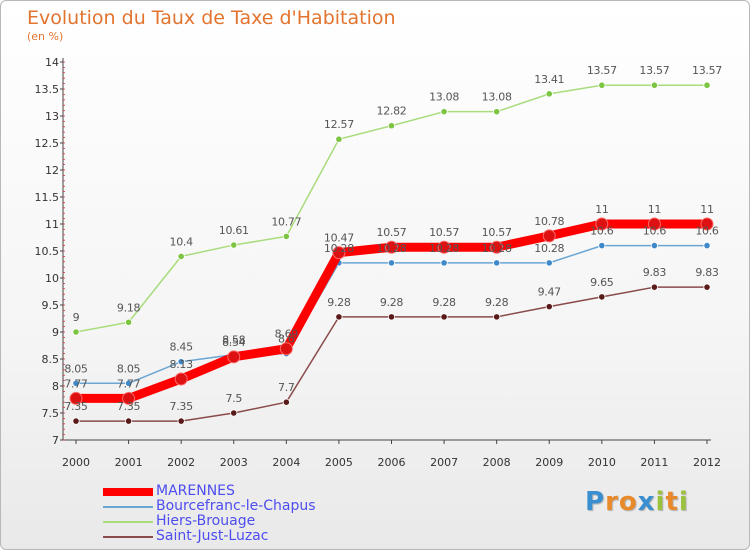 The height and width of the screenshot is (550, 750). I want to click on data-label: 9.65, so click(602, 282).